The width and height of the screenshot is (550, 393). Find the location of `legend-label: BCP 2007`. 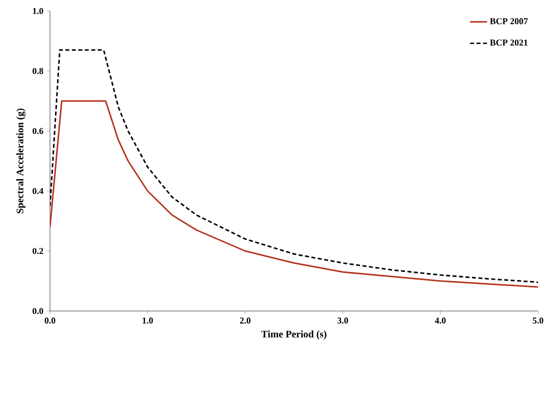

legend-label: BCP 2007 is located at coordinates (509, 21).